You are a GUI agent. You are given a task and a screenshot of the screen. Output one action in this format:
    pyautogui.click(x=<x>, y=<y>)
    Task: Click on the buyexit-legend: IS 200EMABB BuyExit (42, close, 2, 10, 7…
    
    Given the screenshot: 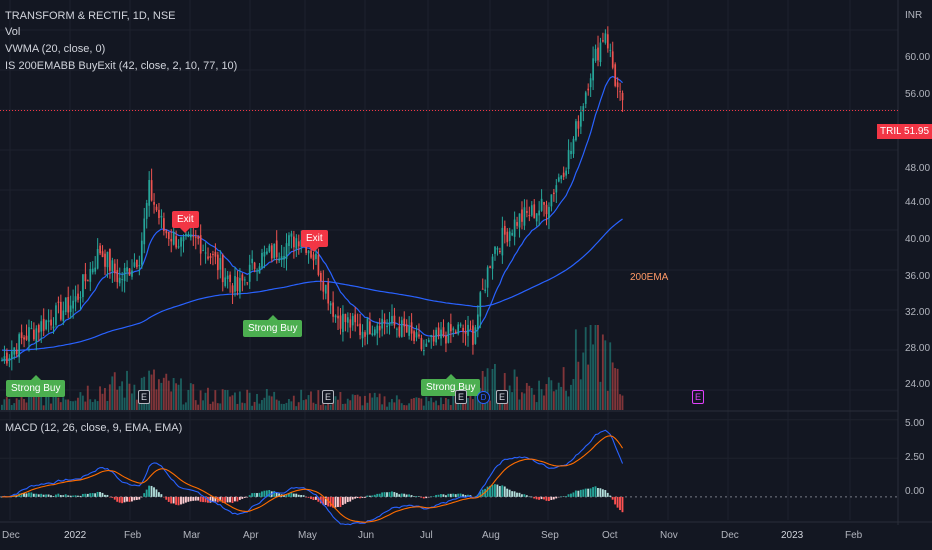 What is the action you would take?
    pyautogui.click(x=121, y=66)
    